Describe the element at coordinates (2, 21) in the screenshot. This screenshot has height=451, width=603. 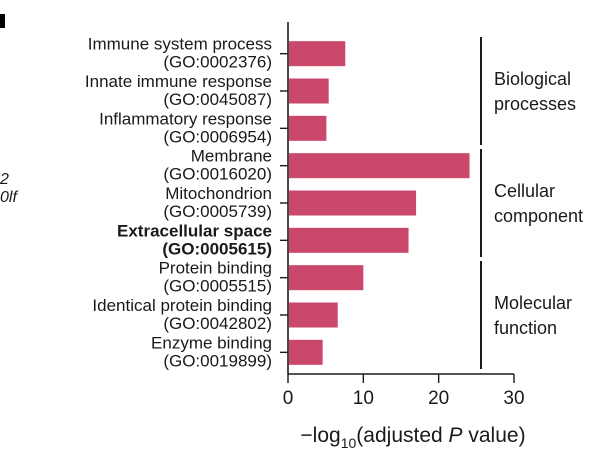
I see `panel-letter-fragment` at that location.